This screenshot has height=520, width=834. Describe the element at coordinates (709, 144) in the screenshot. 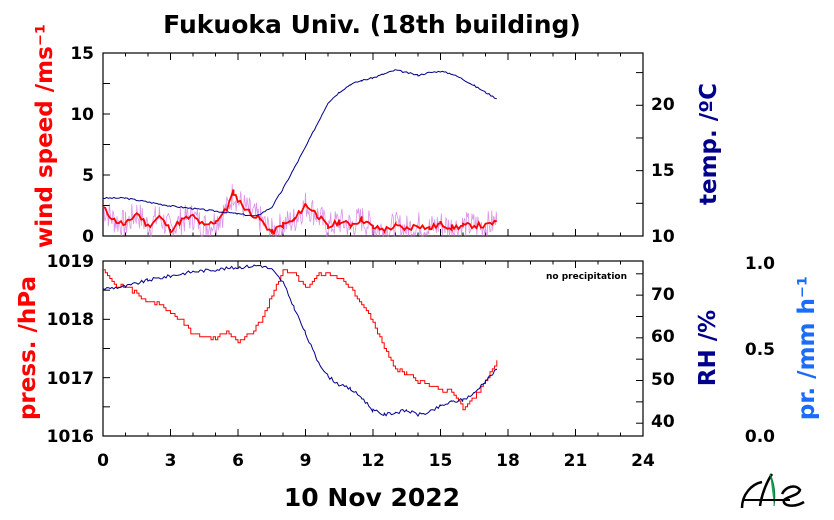

I see `y-axis-label-temp: temp. /ºC` at that location.